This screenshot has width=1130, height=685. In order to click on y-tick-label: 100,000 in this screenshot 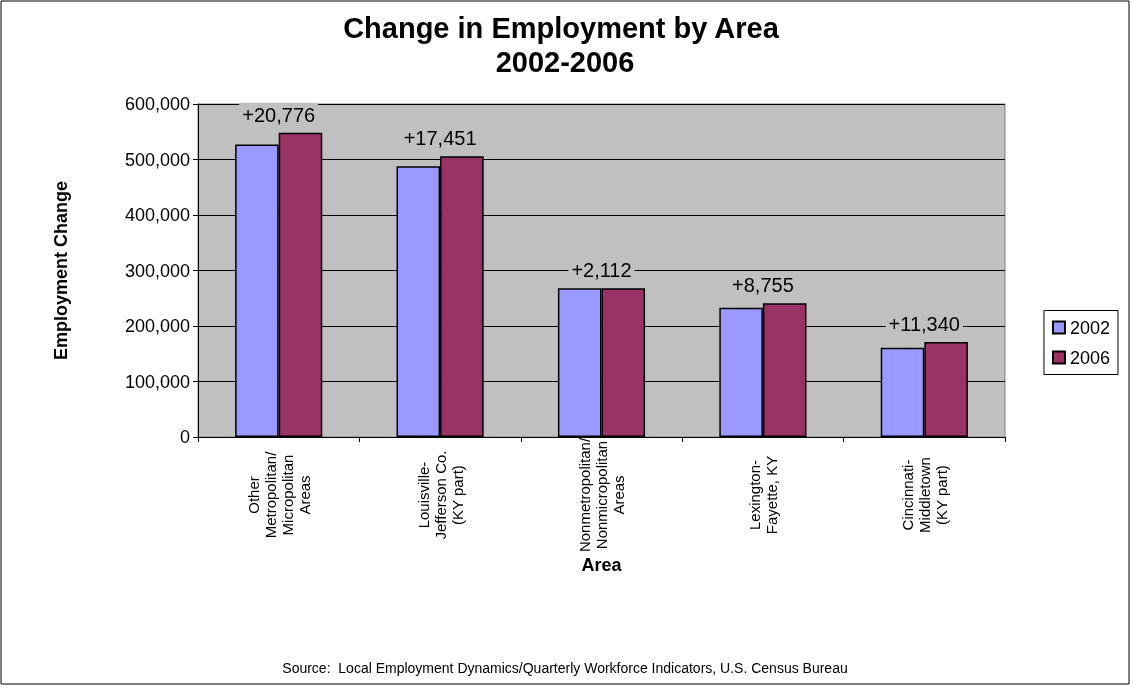, I will do `click(157, 381)`.